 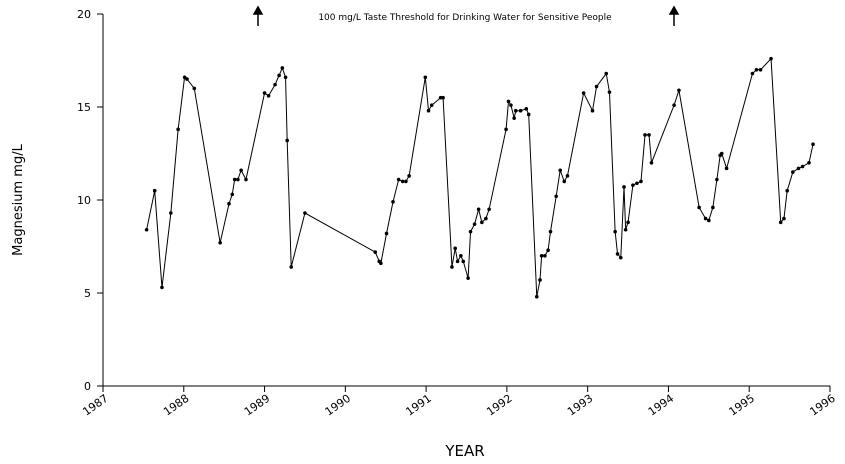 I want to click on x-tick-label: 1990, so click(x=338, y=405).